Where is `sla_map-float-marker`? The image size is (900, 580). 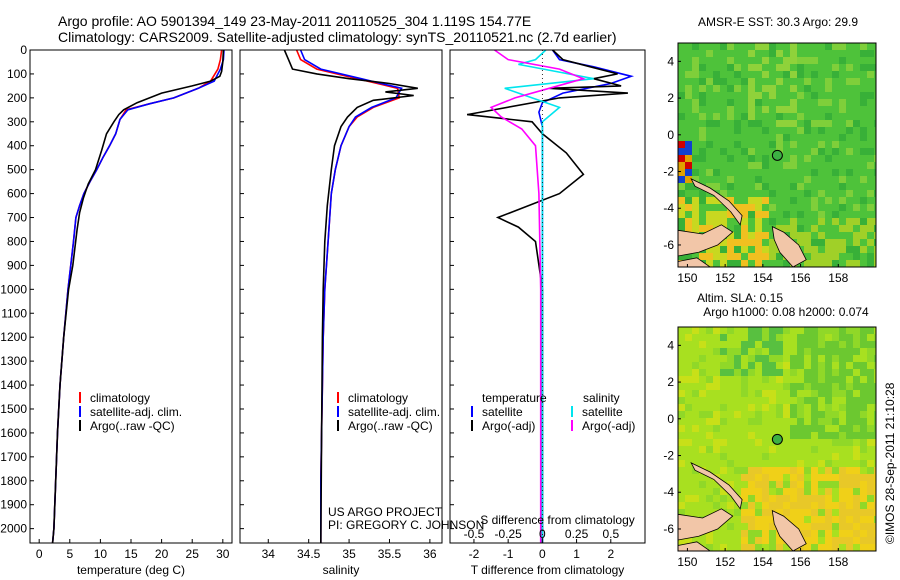
sla_map-float-marker is located at coordinates (777, 439).